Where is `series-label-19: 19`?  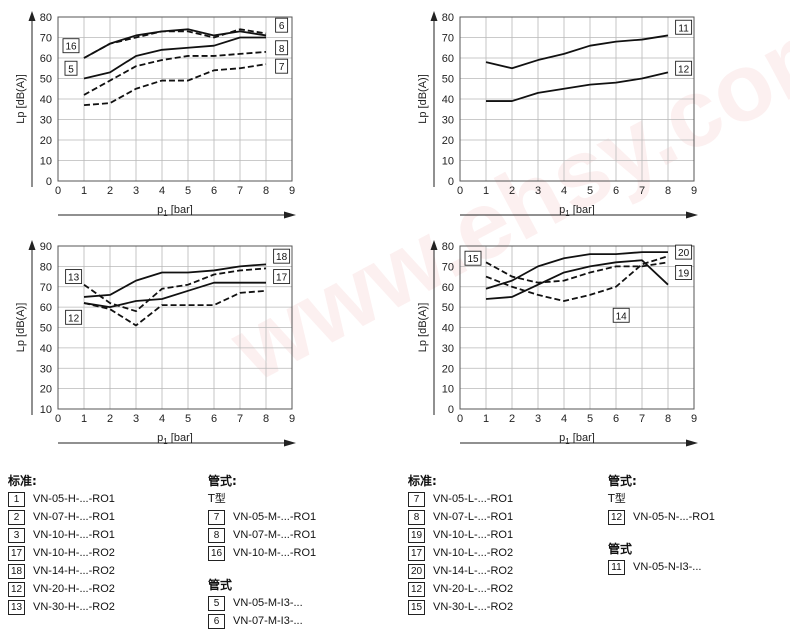 series-label-19: 19 is located at coordinates (684, 273).